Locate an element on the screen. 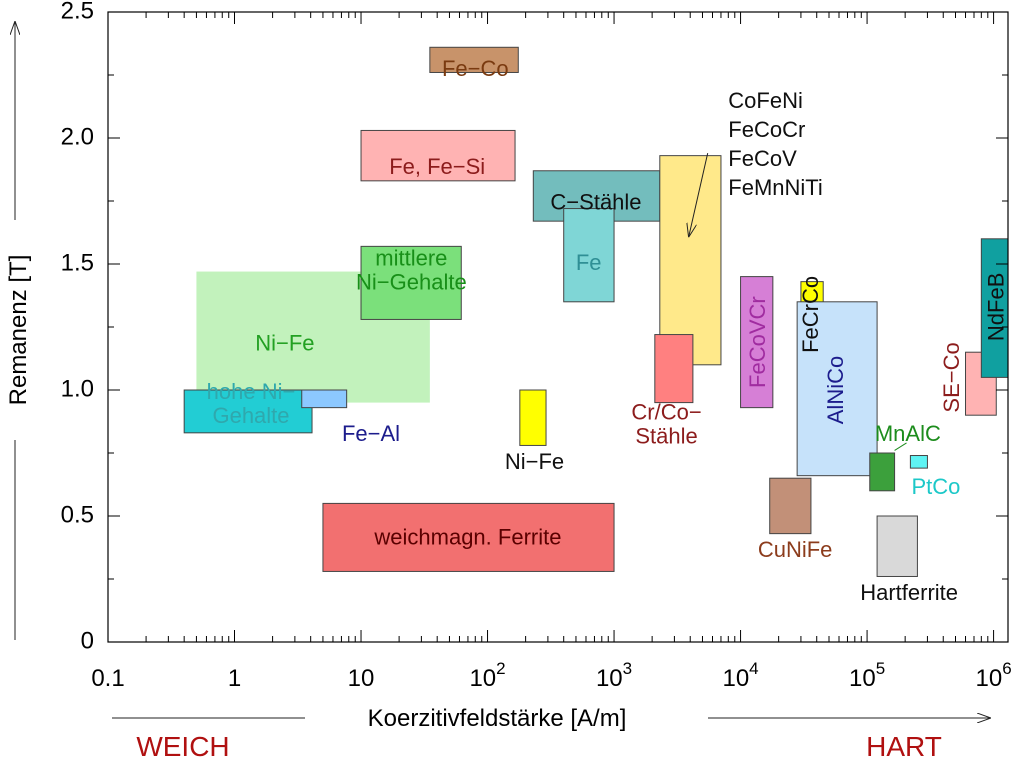 The height and width of the screenshot is (758, 1020). hart-label: HART is located at coordinates (904, 744).